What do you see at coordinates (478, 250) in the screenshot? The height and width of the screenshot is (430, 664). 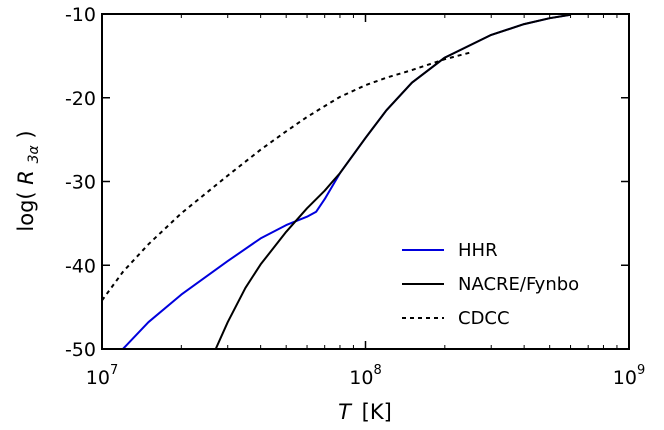 I see `legend-label-hhr: HHR` at bounding box center [478, 250].